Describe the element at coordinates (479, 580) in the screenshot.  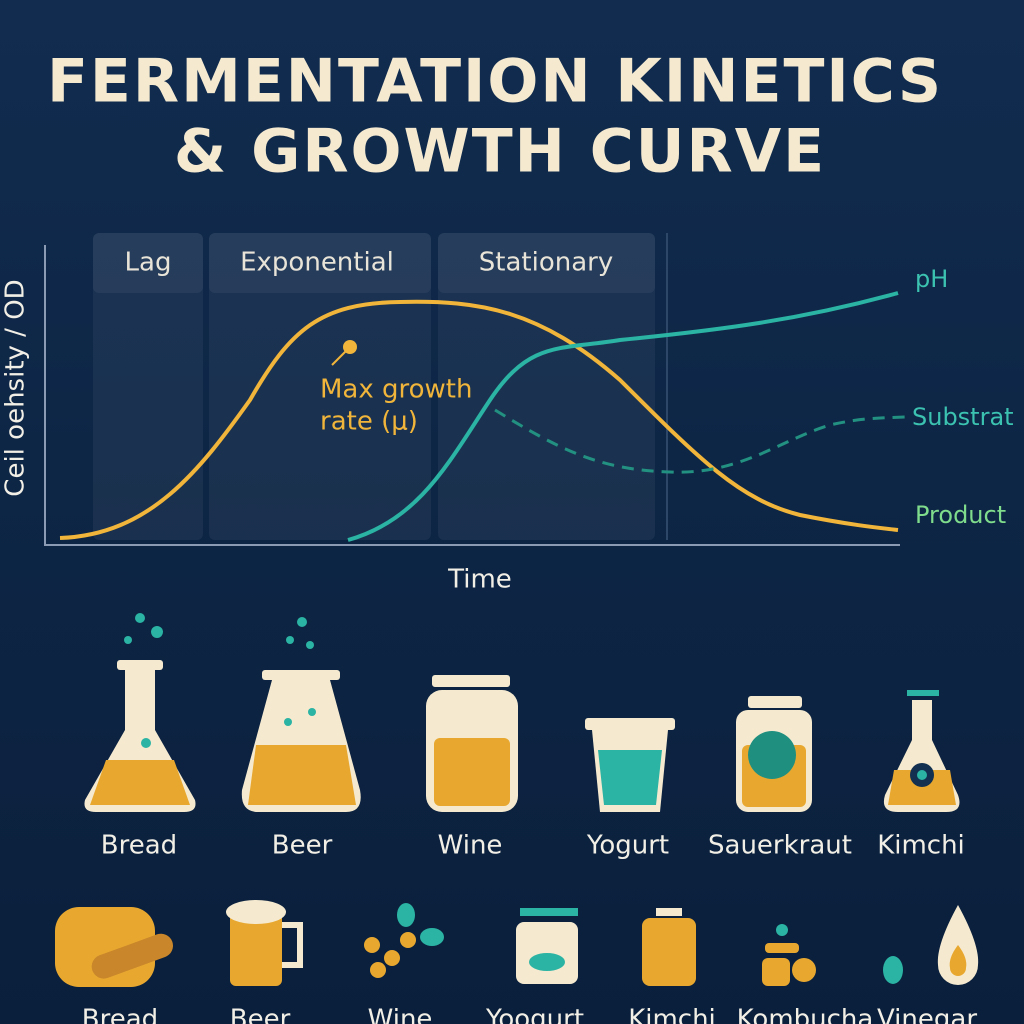
I see `x-axis-label: Time` at that location.